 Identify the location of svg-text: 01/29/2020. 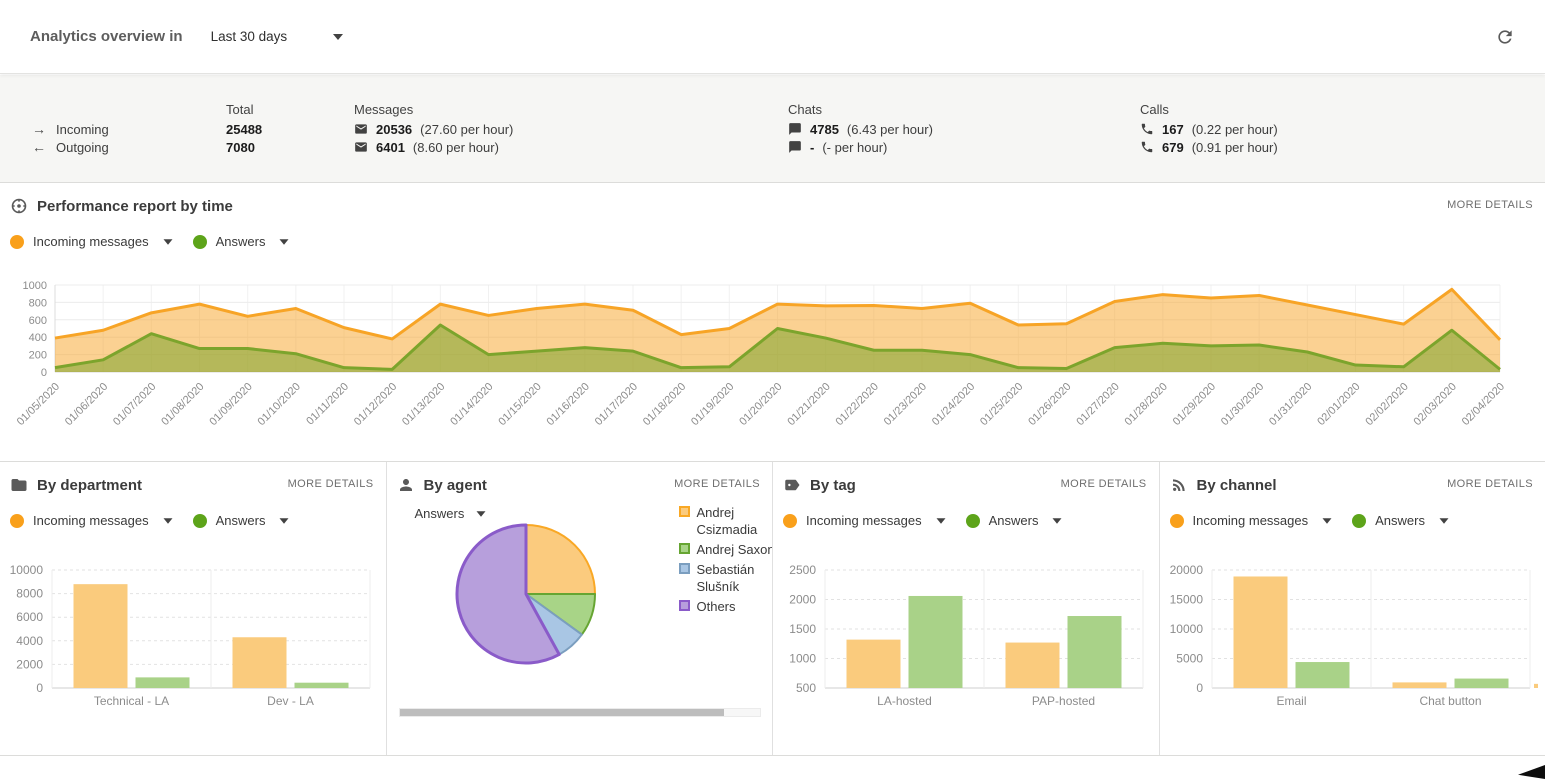
(1194, 404).